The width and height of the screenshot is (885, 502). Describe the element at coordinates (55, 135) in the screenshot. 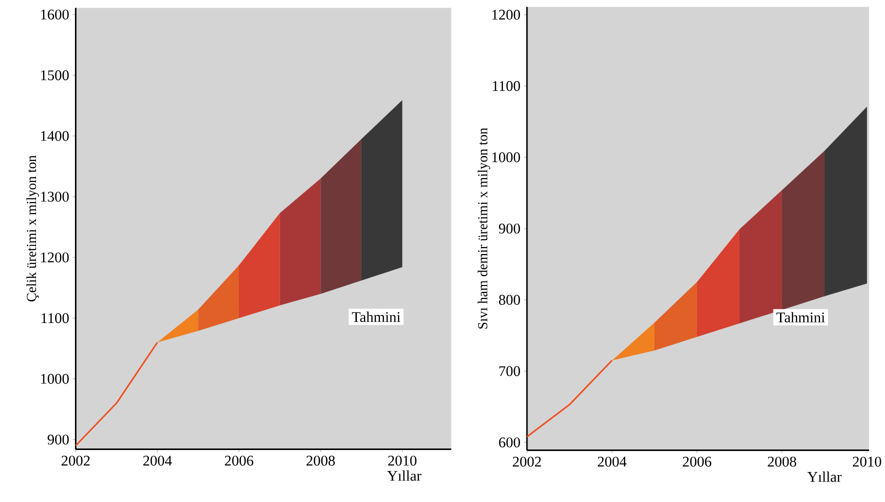

I see `y-tick-label: 1400` at that location.